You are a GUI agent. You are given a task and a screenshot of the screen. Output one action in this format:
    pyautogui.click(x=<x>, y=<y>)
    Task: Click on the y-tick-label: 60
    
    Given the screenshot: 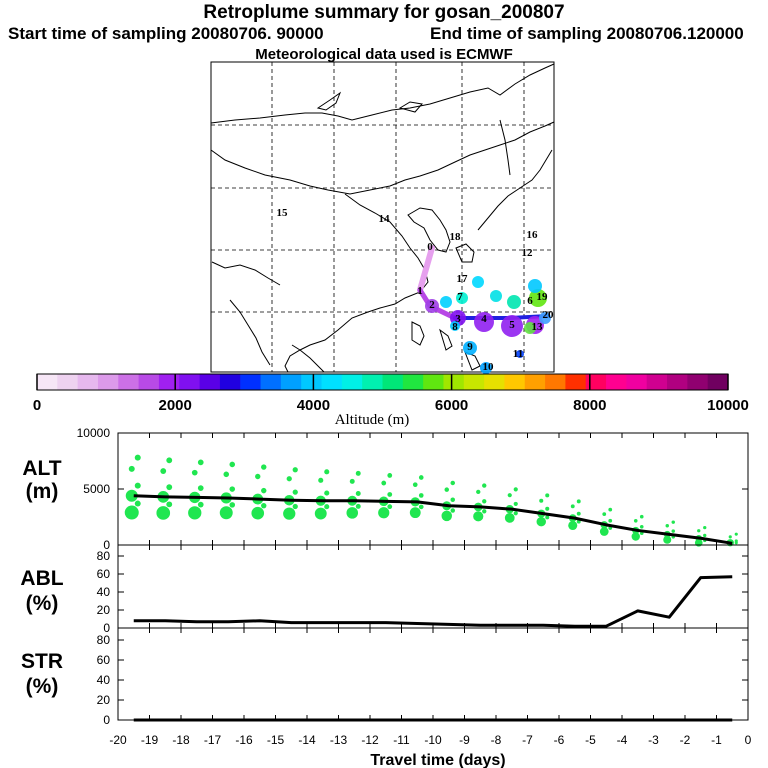 What is the action you would take?
    pyautogui.click(x=104, y=574)
    